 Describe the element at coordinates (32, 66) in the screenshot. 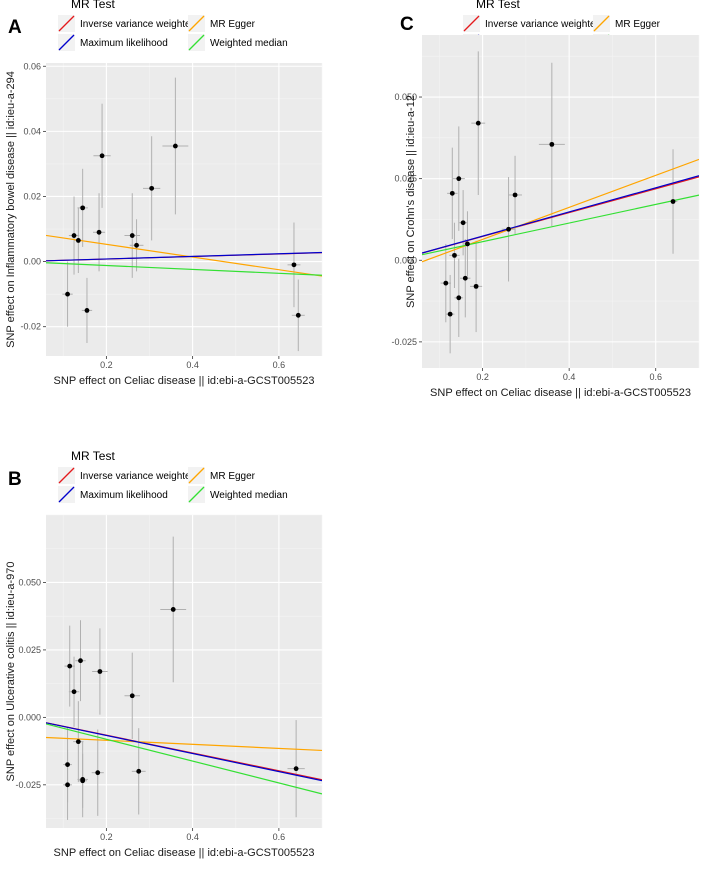

I see `y-tick-label: 0.06` at that location.